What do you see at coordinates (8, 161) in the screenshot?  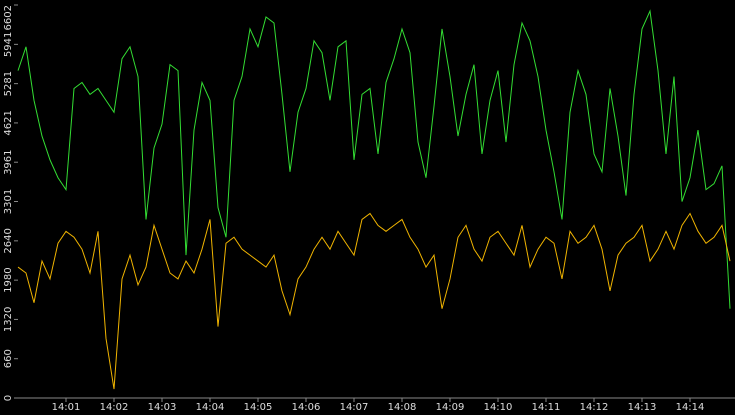 I see `y-tick-label: 3961` at bounding box center [8, 161].